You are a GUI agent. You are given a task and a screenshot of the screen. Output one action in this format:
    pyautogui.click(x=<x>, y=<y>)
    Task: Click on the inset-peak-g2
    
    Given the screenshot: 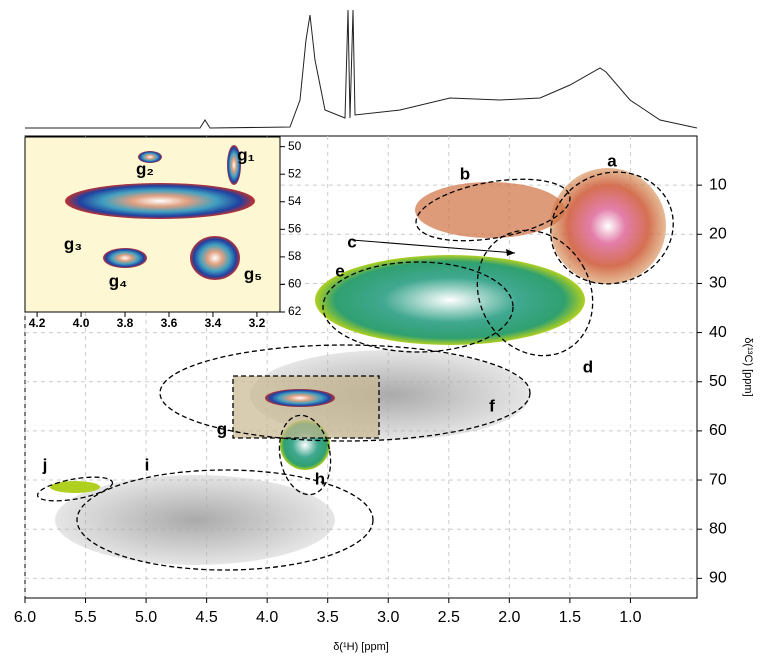 What is the action you would take?
    pyautogui.click(x=160, y=201)
    